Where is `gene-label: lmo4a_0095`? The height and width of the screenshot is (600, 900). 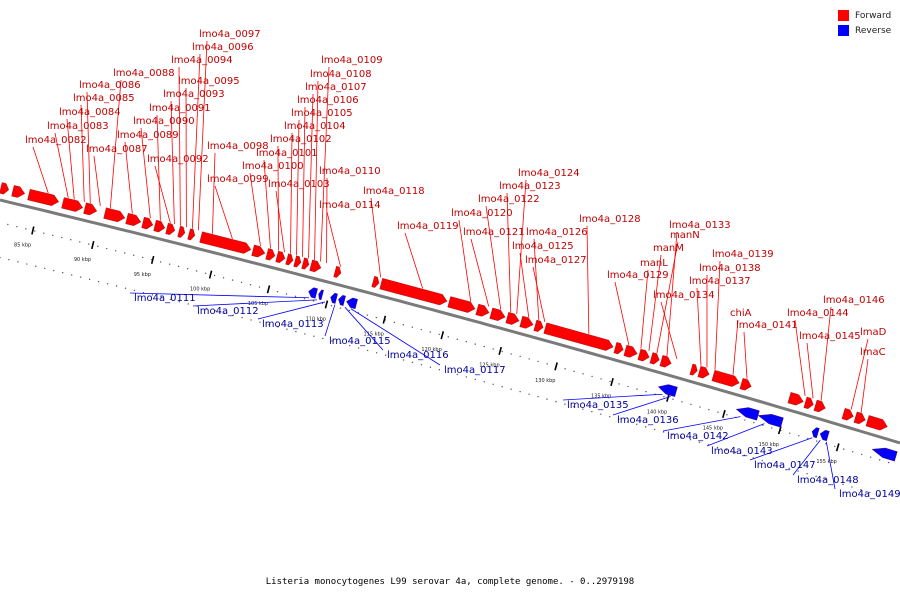
gene-label: lmo4a_0095 is located at coordinates (209, 81).